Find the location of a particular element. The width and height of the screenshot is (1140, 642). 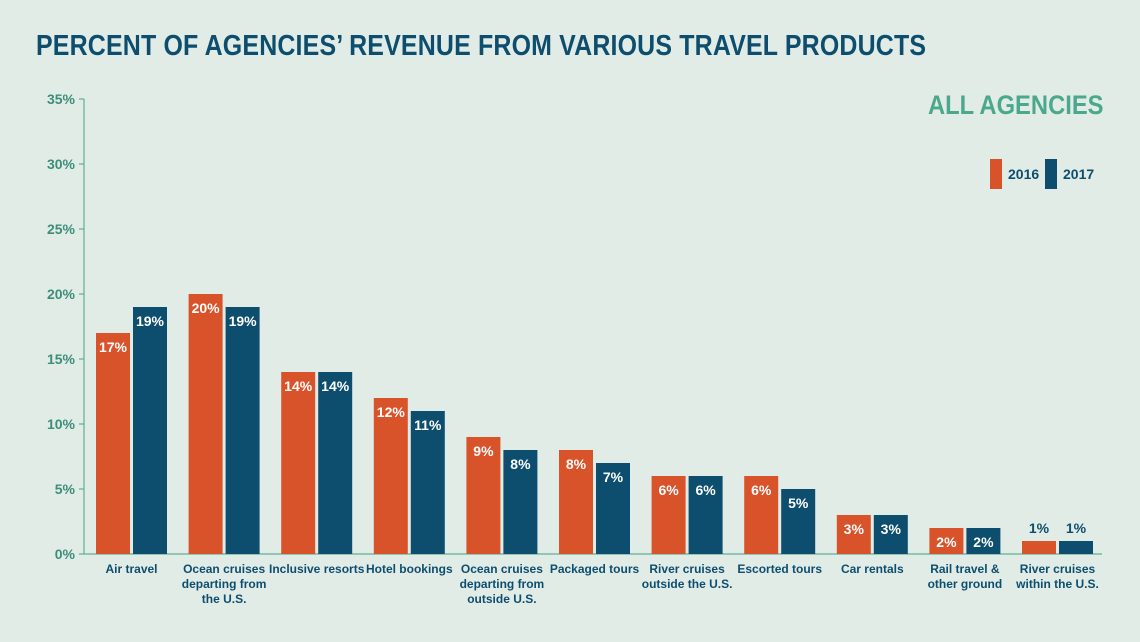

y-tick-label: 15% is located at coordinates (61, 359).